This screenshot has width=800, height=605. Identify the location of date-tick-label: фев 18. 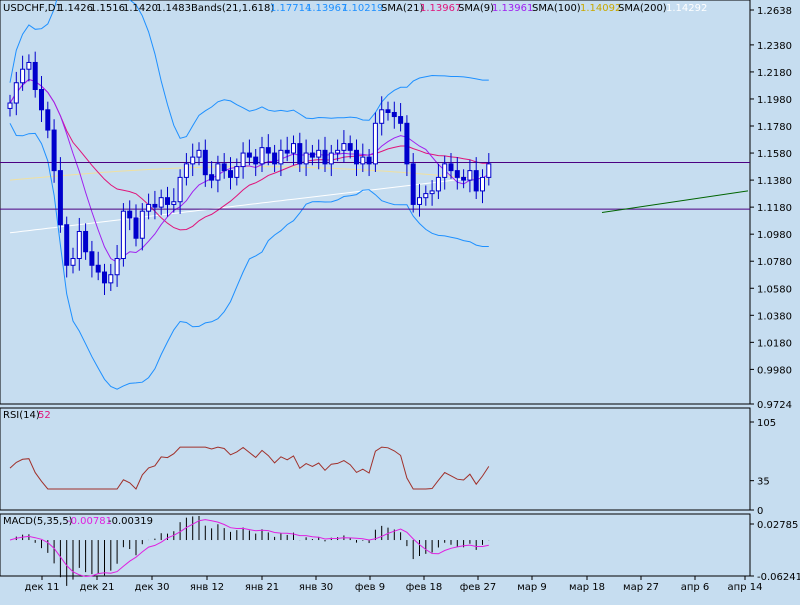
(424, 587).